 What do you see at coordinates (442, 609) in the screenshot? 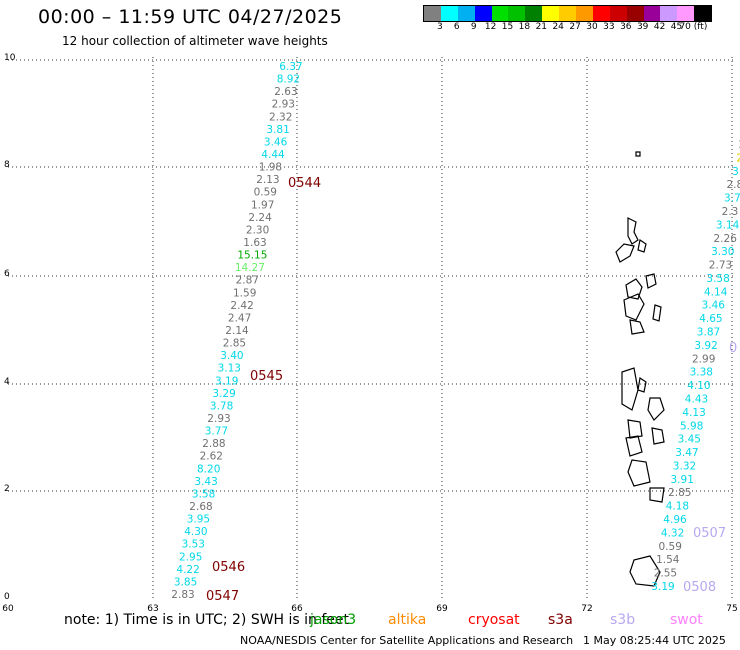
I see `x-tick-label: 69` at bounding box center [442, 609].